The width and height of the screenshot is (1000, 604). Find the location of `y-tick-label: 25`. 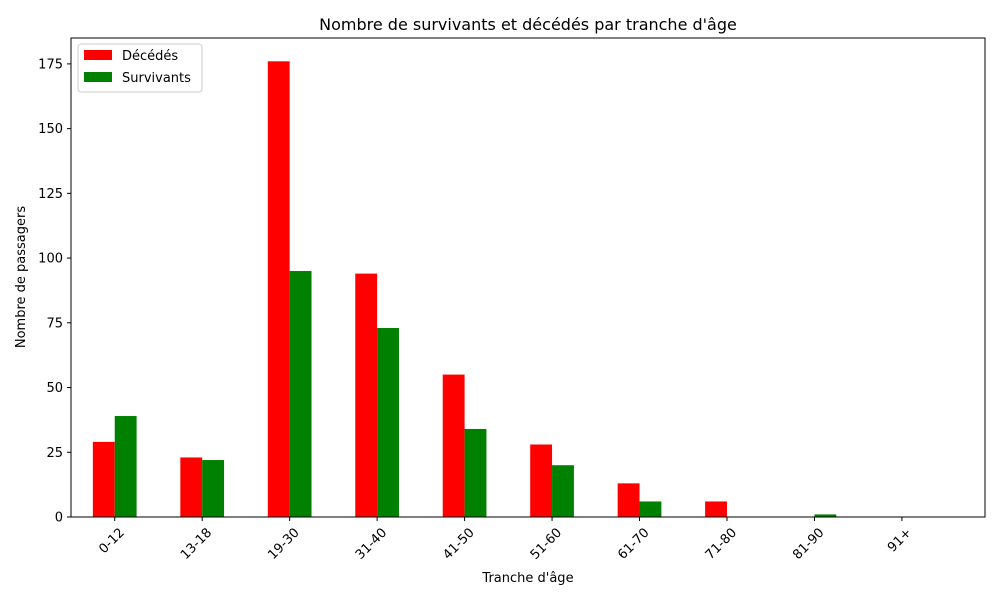

y-tick-label: 25 is located at coordinates (54, 453).